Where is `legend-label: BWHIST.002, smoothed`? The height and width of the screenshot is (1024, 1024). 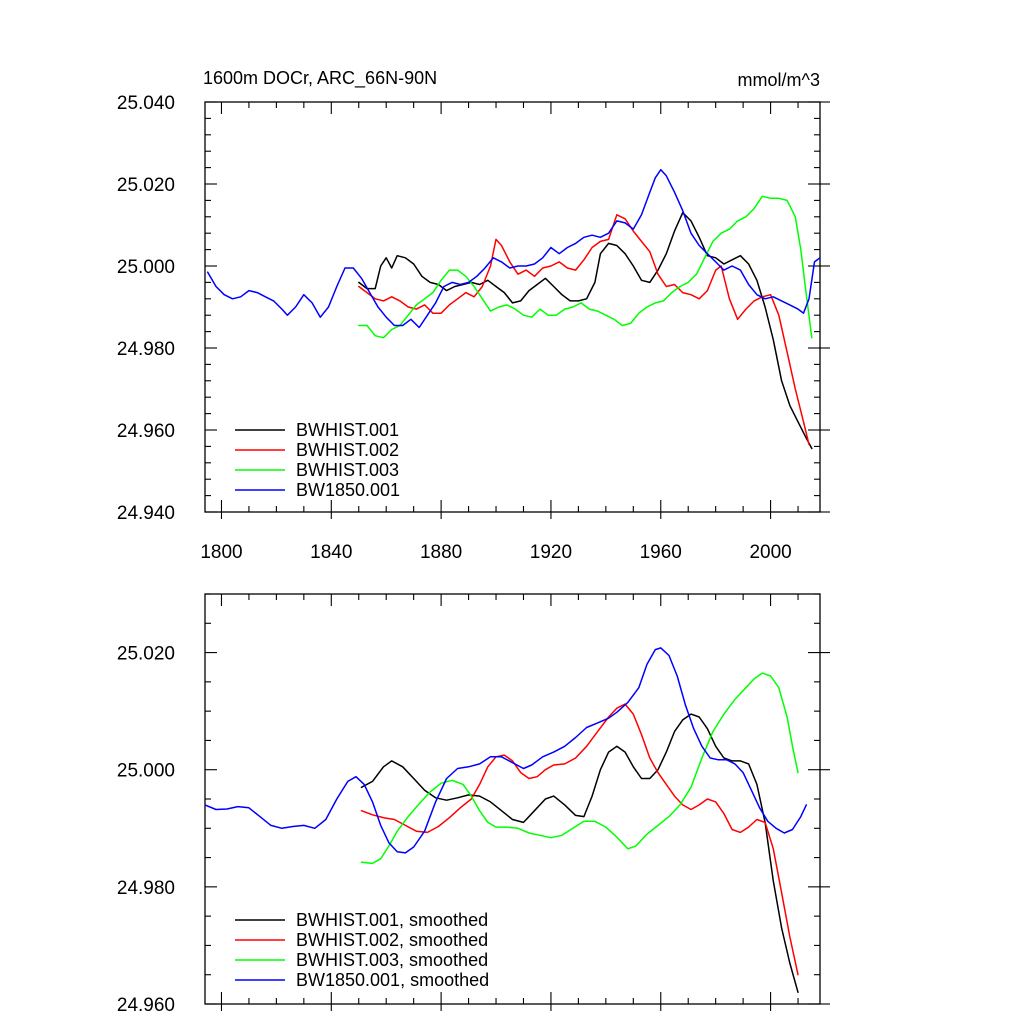 legend-label: BWHIST.002, smoothed is located at coordinates (392, 940).